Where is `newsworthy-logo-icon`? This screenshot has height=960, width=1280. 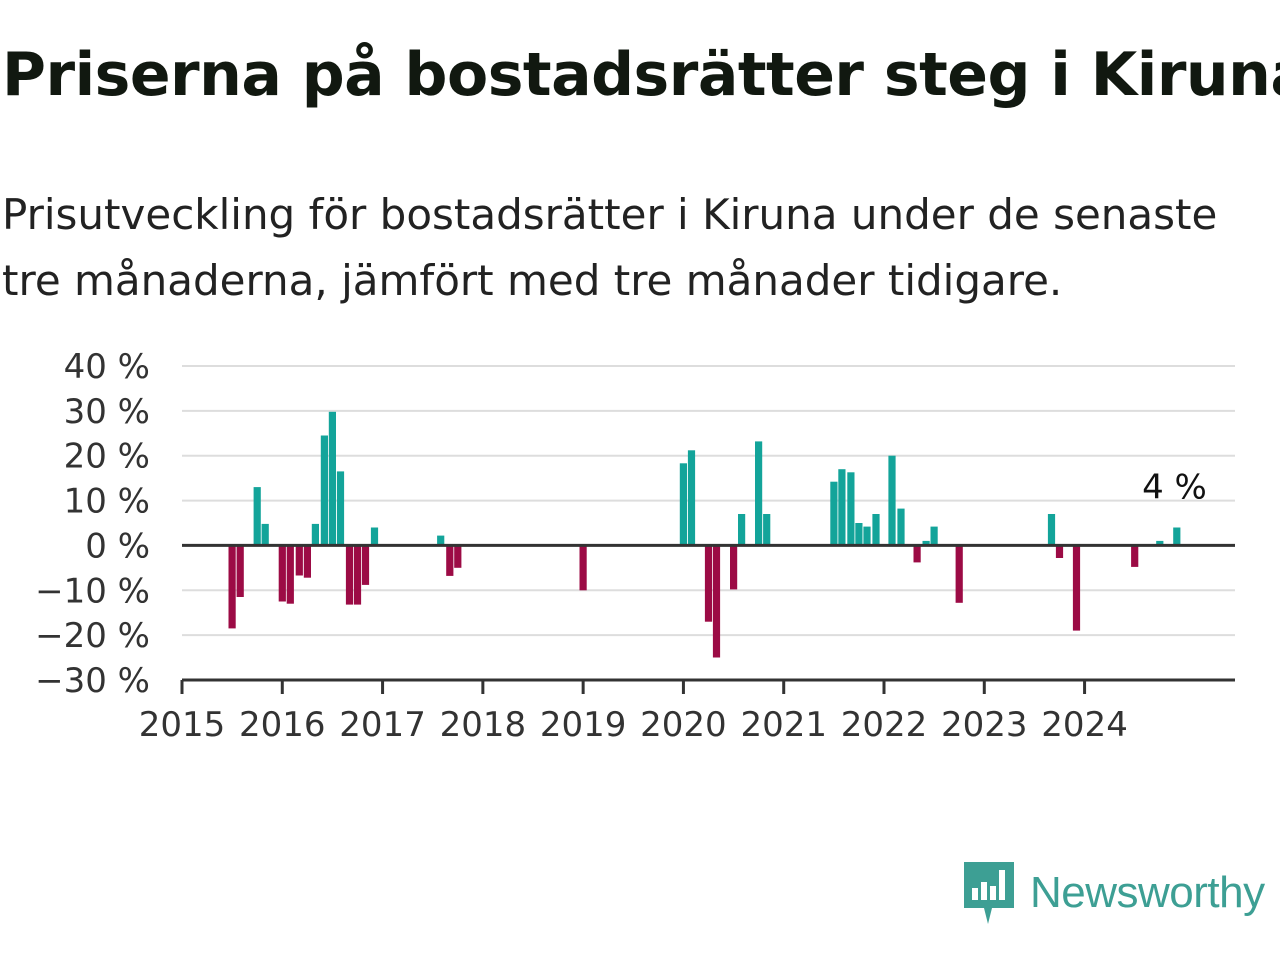
newsworthy-logo-icon is located at coordinates (989, 893).